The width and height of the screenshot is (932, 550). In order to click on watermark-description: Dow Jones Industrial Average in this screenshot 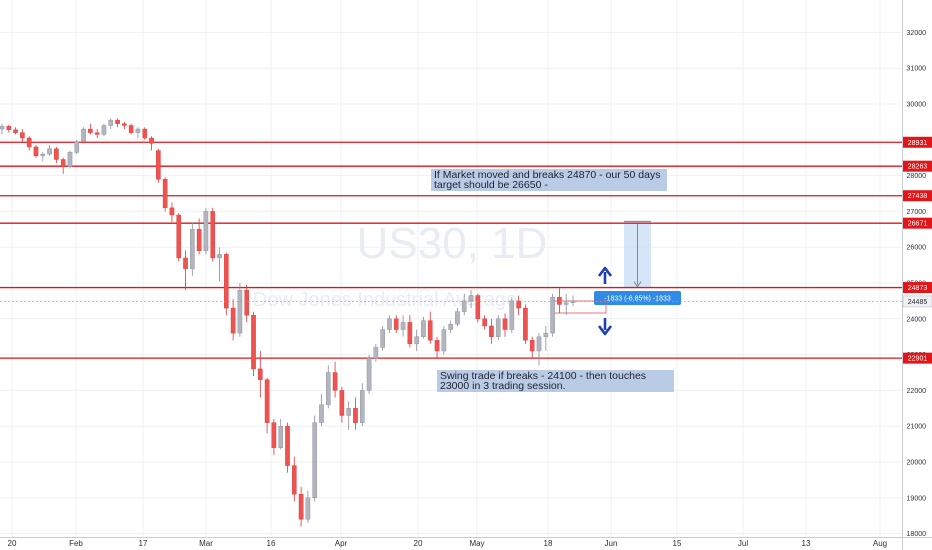, I will do `click(385, 300)`.